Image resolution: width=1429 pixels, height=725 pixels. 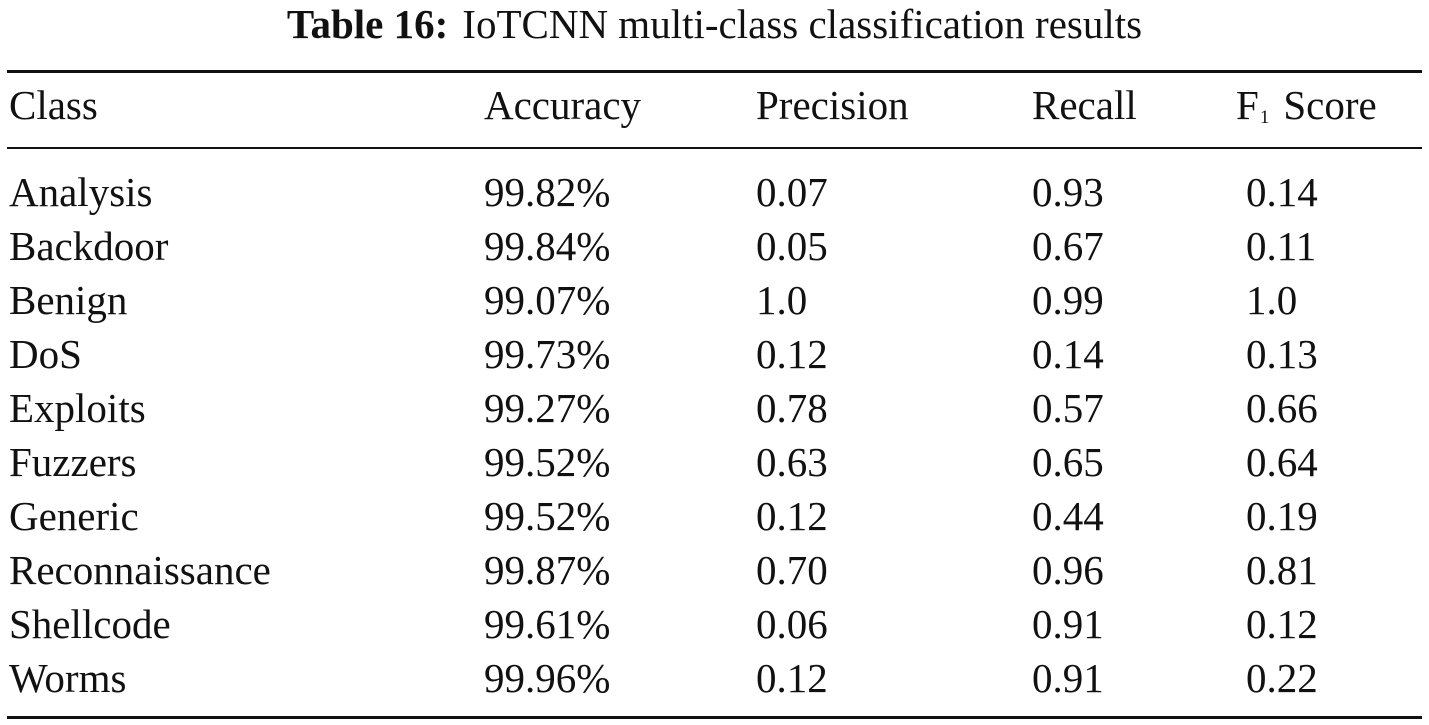 I want to click on cell-f1-score: 0.66, so click(x=1282, y=408).